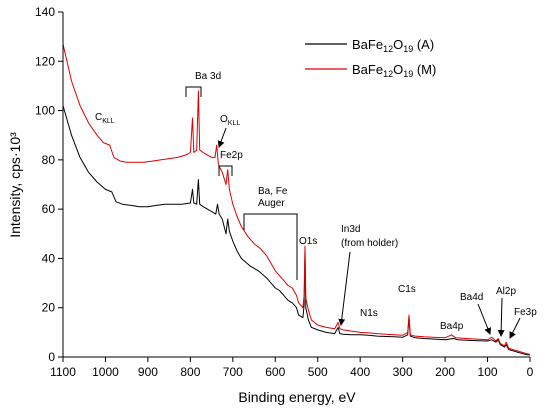 Image resolution: width=550 pixels, height=416 pixels. I want to click on y-tick-label: 120, so click(45, 61).